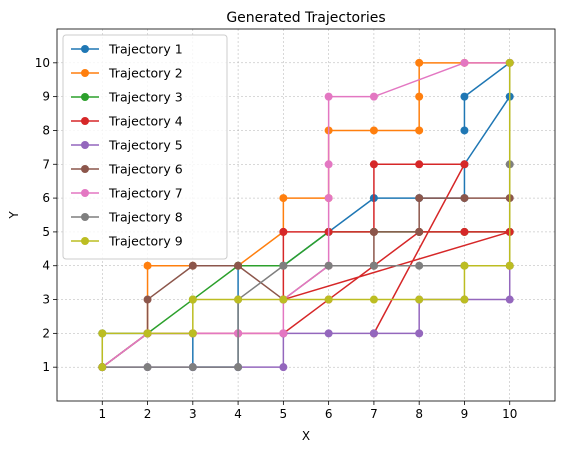  Describe the element at coordinates (46, 300) in the screenshot. I see `y-tick-label: 3` at that location.